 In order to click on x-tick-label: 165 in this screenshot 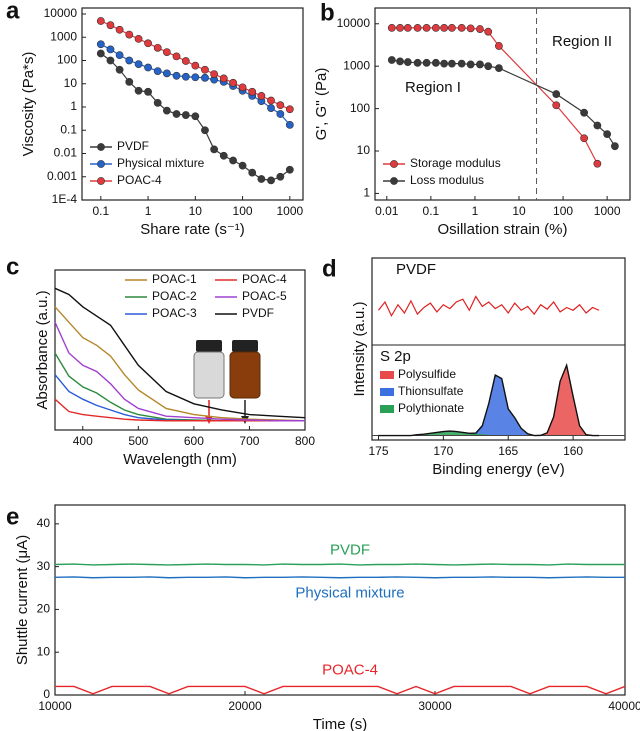, I will do `click(508, 451)`.